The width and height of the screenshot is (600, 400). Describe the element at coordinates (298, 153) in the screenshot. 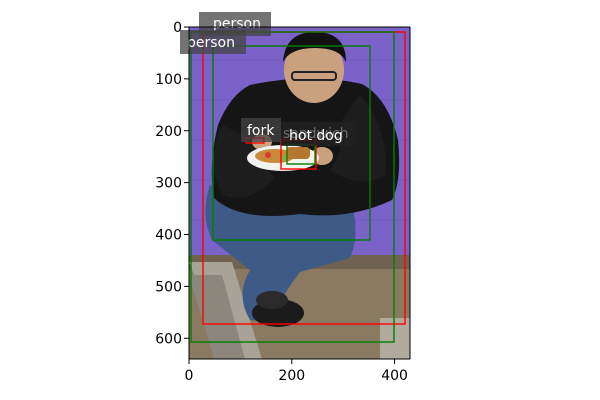

I see `hot-dog-bun` at that location.